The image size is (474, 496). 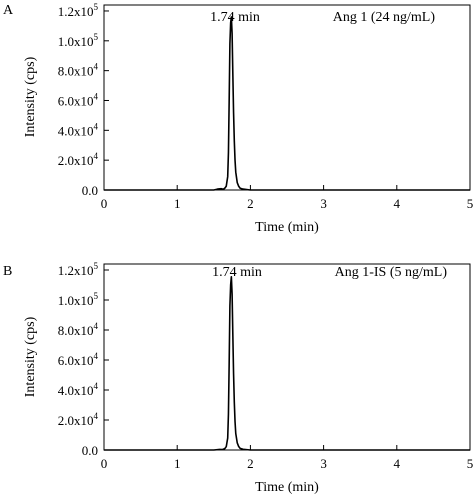 What do you see at coordinates (391, 272) in the screenshot?
I see `legend-entry: Ang 1-IS (5 ng/mL)` at bounding box center [391, 272].